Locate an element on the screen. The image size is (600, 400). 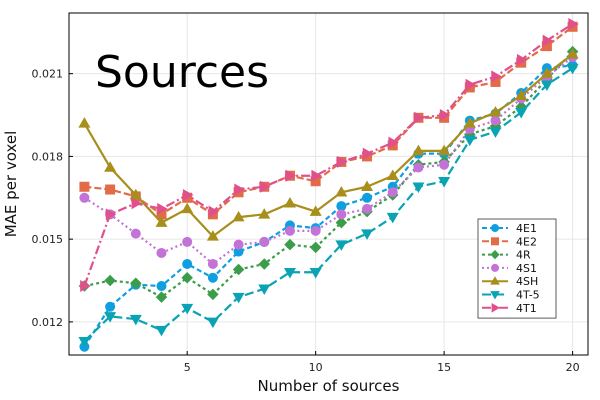
y-tick-label: 0.018 is located at coordinates (48, 156).